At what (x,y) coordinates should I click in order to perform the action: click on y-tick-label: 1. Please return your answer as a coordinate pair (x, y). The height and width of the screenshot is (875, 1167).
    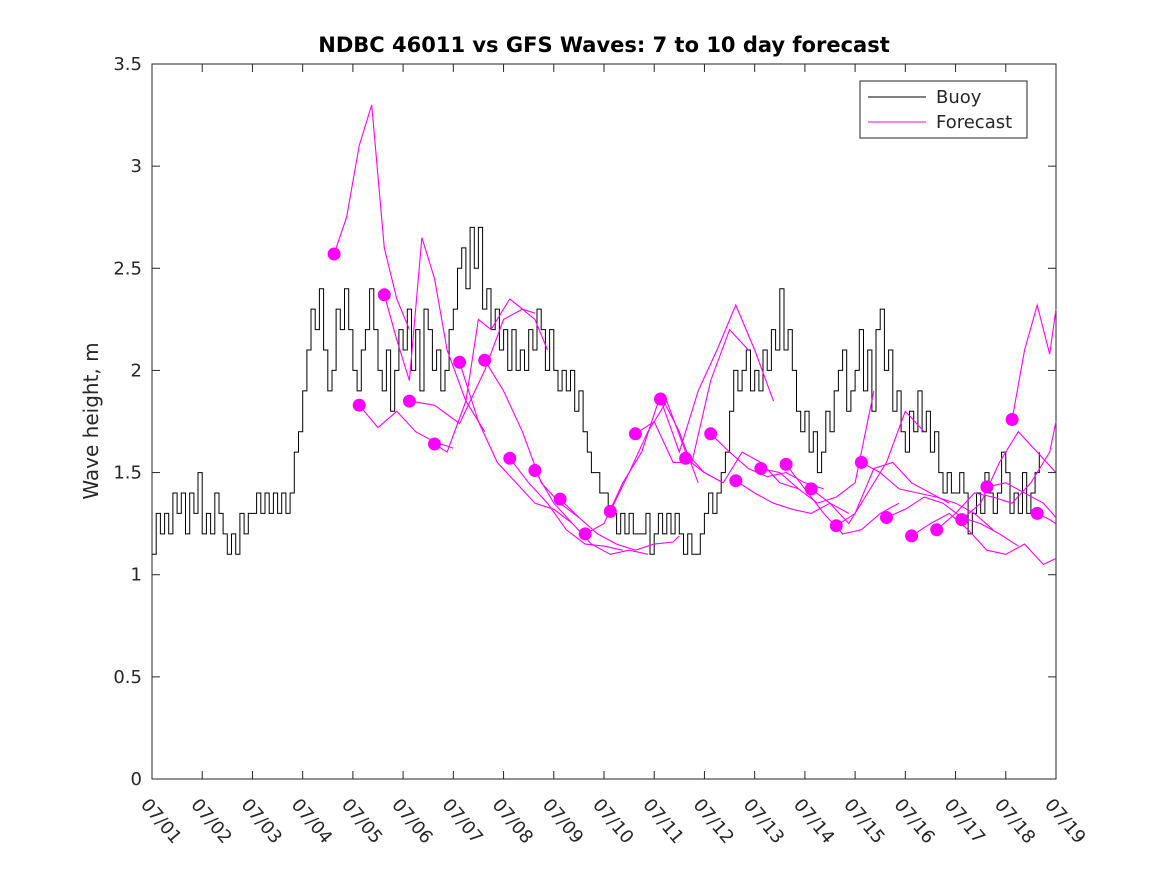
    Looking at the image, I should click on (136, 575).